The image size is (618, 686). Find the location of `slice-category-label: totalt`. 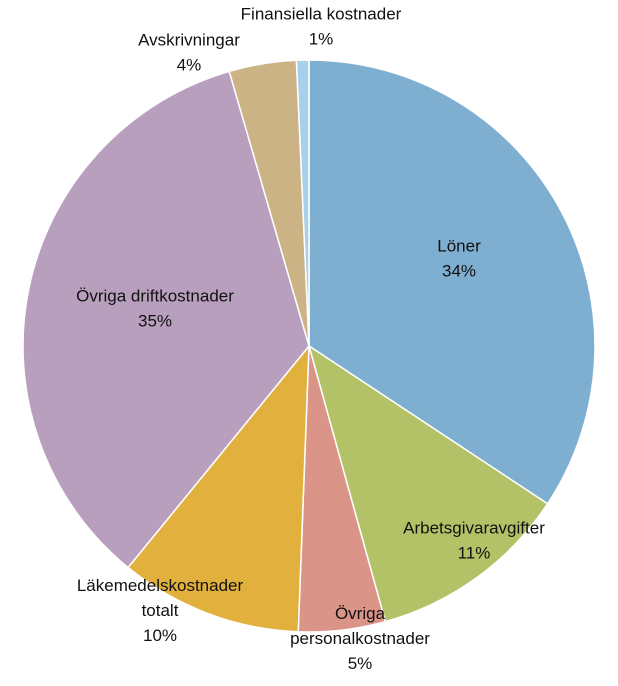

slice-category-label: totalt is located at coordinates (160, 610).